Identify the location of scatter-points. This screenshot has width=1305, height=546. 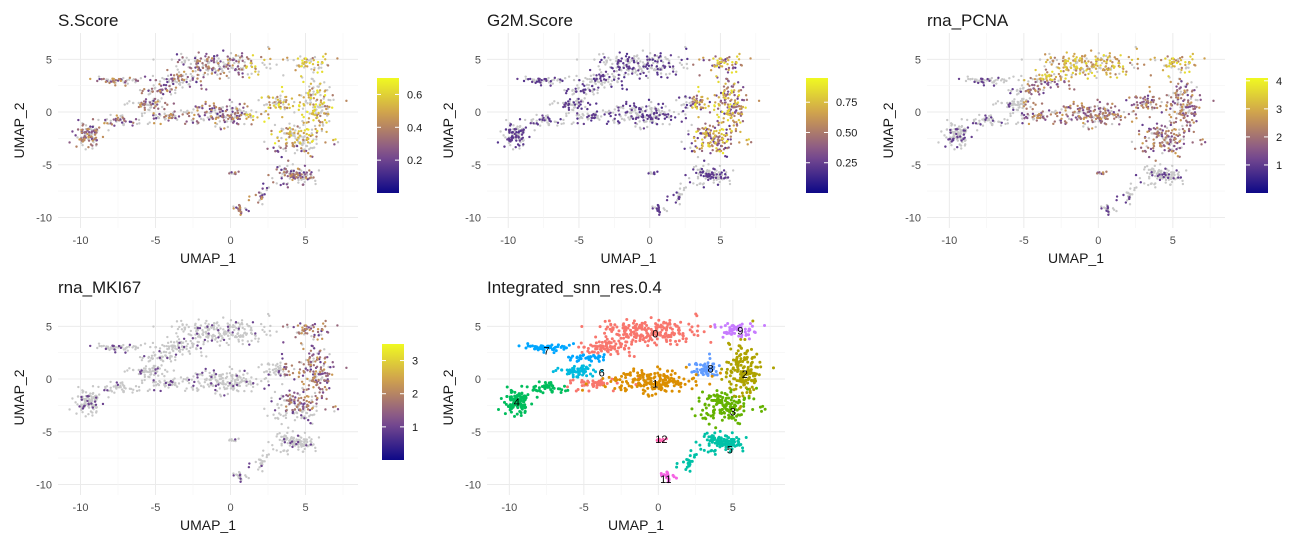
(208, 131).